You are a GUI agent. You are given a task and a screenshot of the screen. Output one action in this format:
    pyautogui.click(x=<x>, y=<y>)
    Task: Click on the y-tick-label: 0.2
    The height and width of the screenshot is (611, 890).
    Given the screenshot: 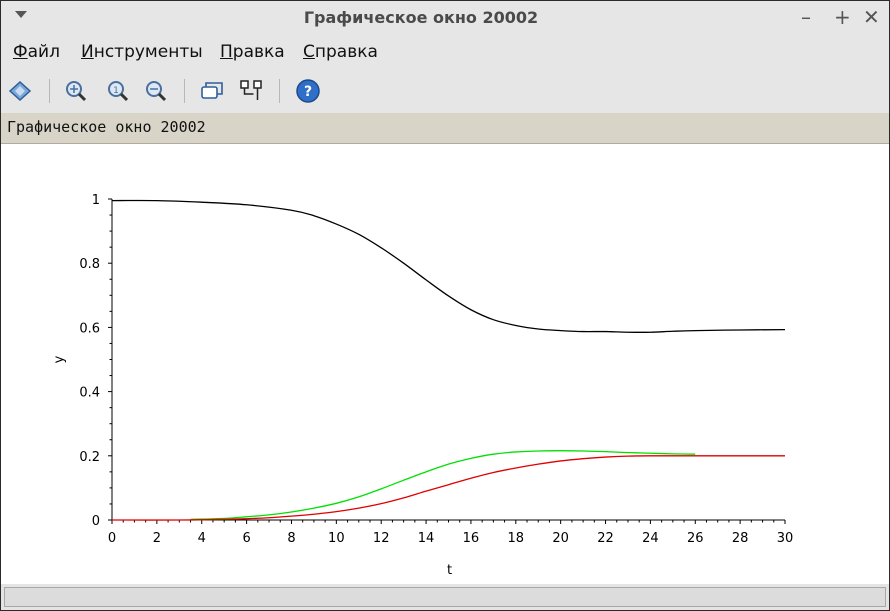 What is the action you would take?
    pyautogui.click(x=89, y=457)
    